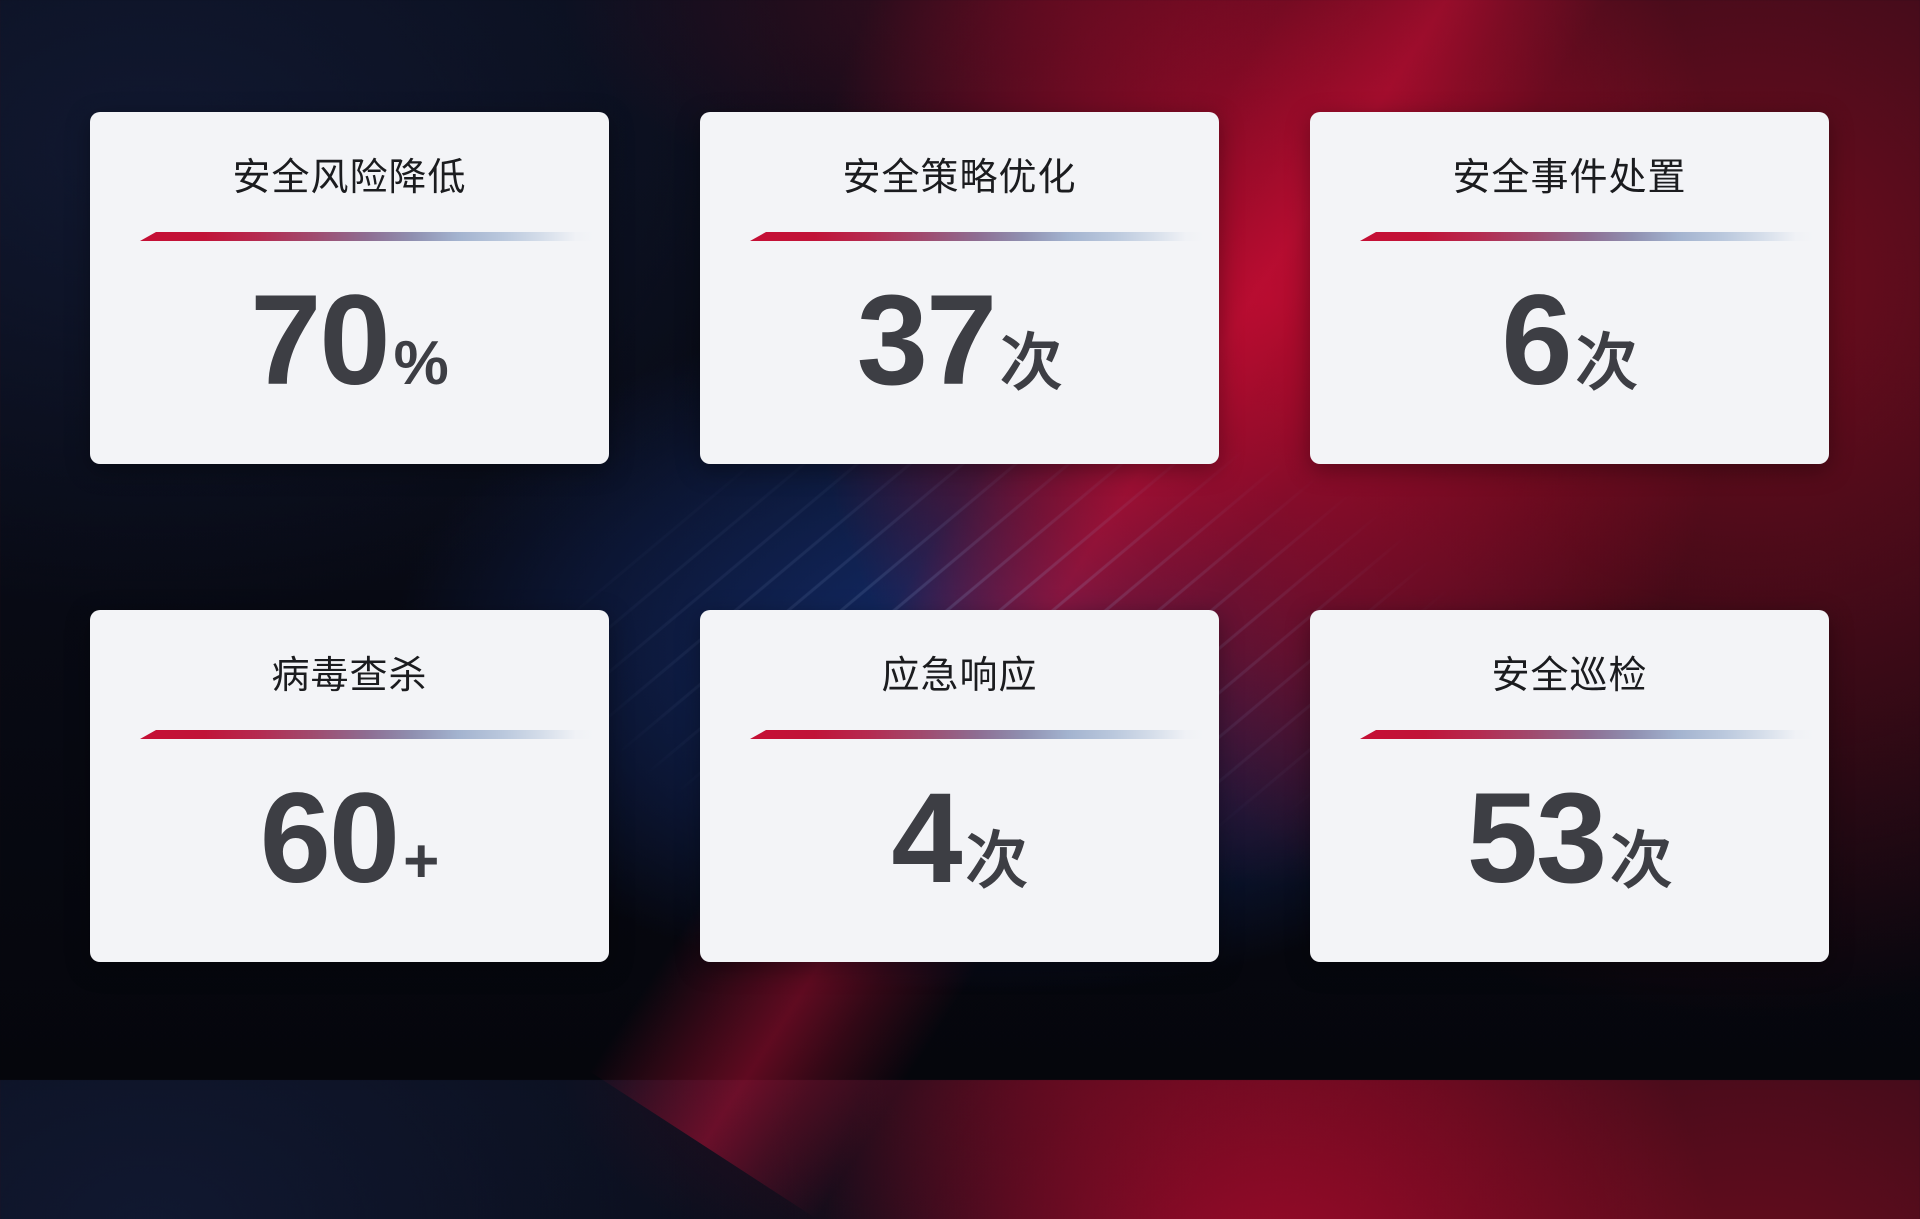 The height and width of the screenshot is (1219, 1920). I want to click on stat-card-security-inspection: 安全巡检 53 次, so click(1569, 786).